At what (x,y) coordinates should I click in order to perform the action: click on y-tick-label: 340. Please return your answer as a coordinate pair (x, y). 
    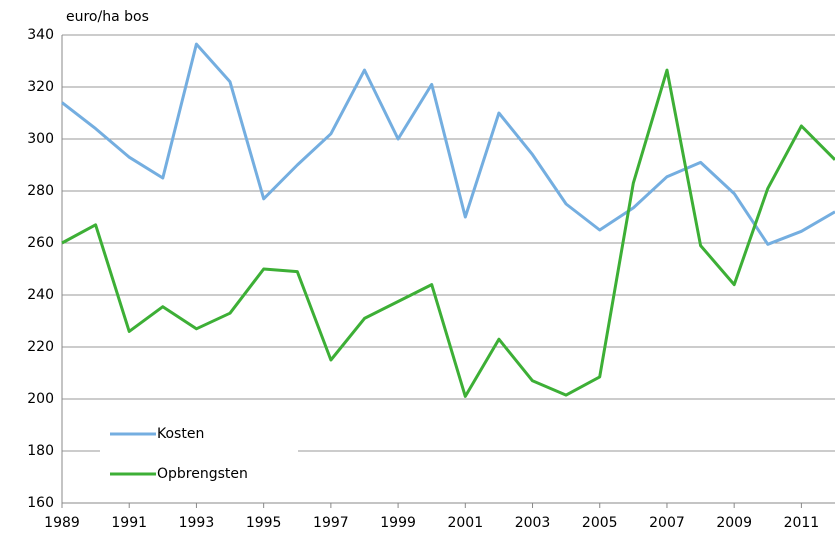
    Looking at the image, I should click on (40, 35).